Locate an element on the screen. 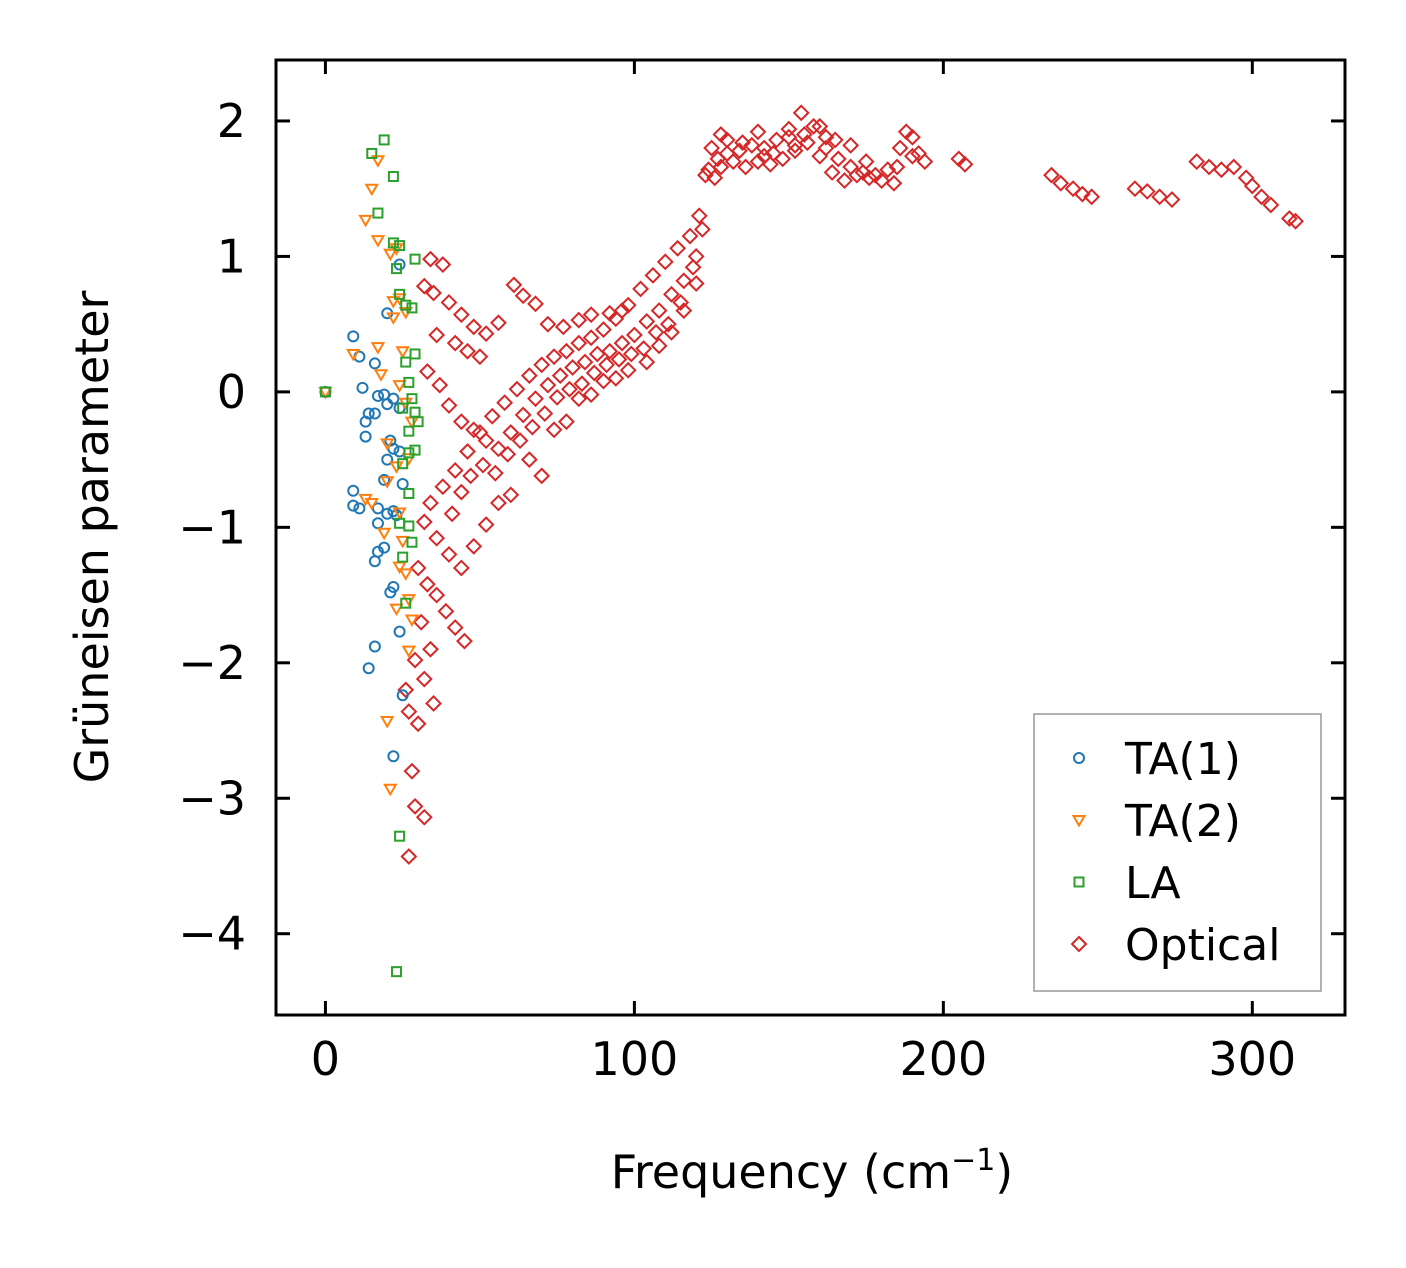  y-tick-label: 0 is located at coordinates (231, 392).